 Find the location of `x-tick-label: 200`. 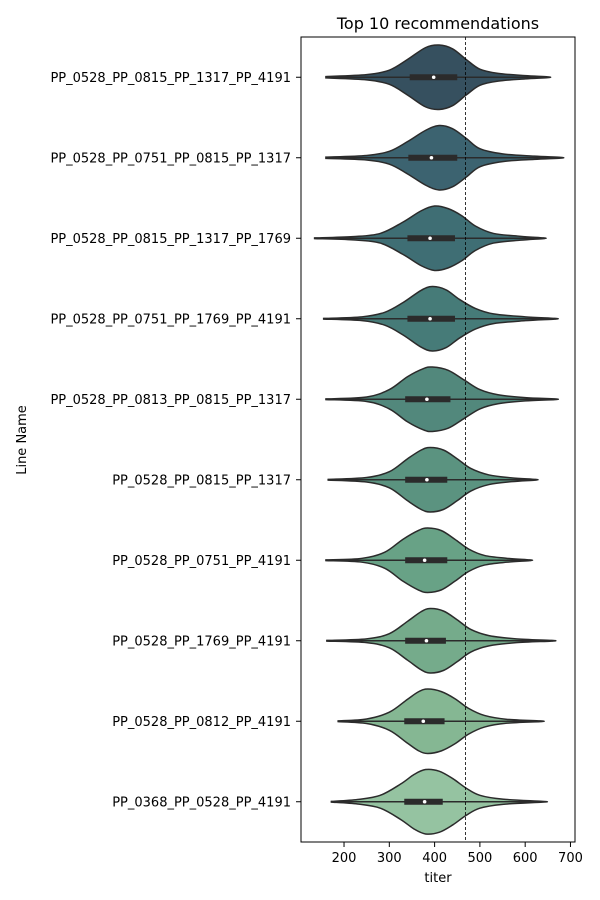

x-tick-label: 200 is located at coordinates (344, 858).